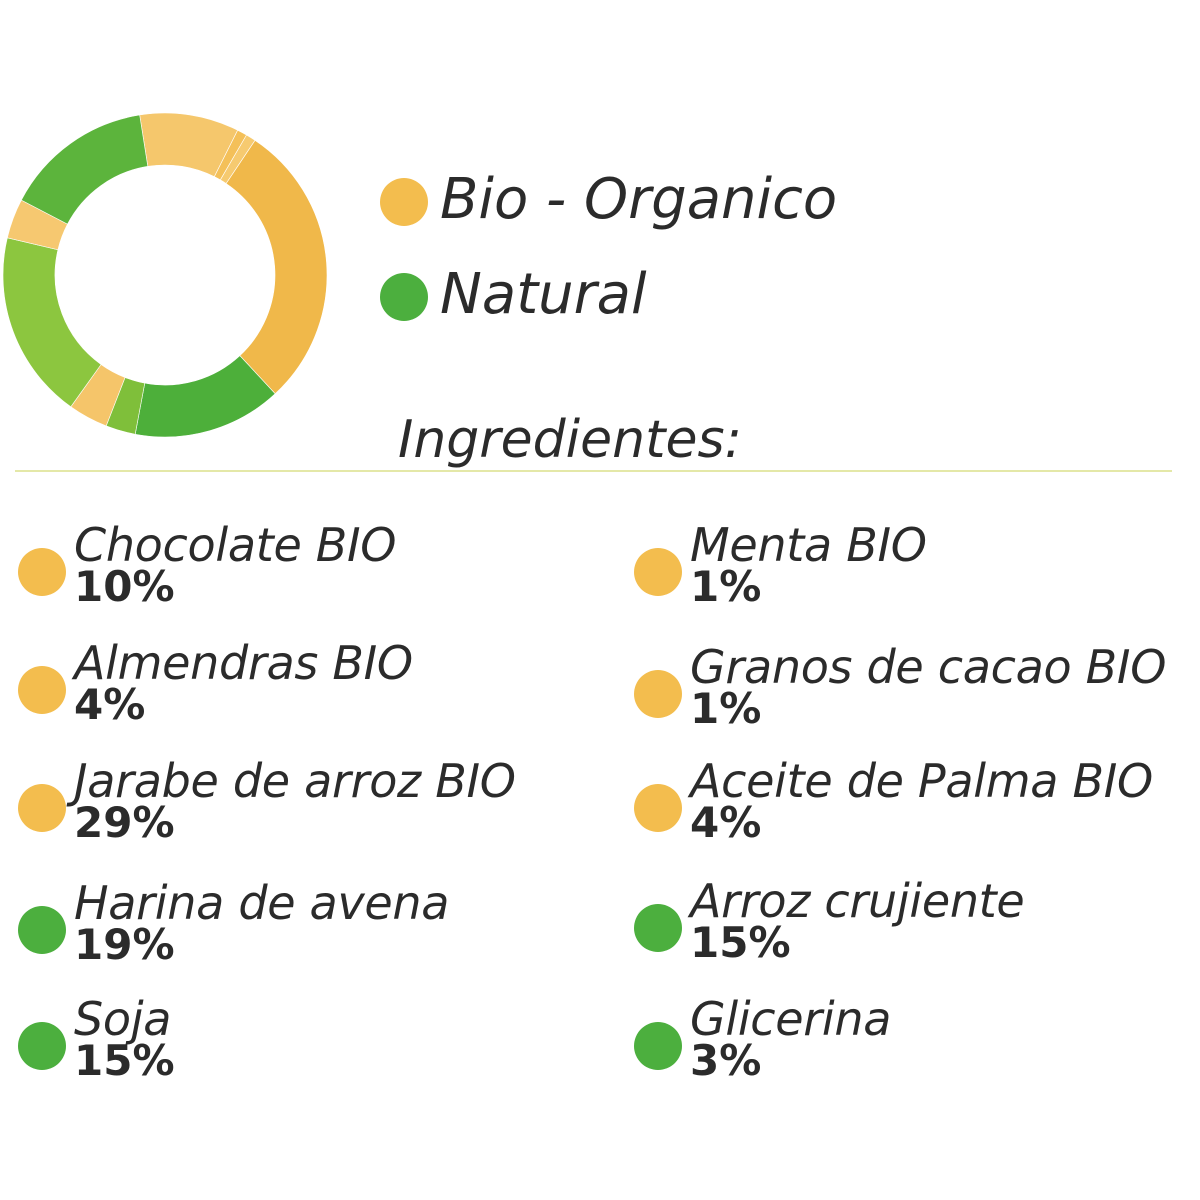 The image size is (1200, 1200). I want to click on ingredient-percent: 29%, so click(124, 822).